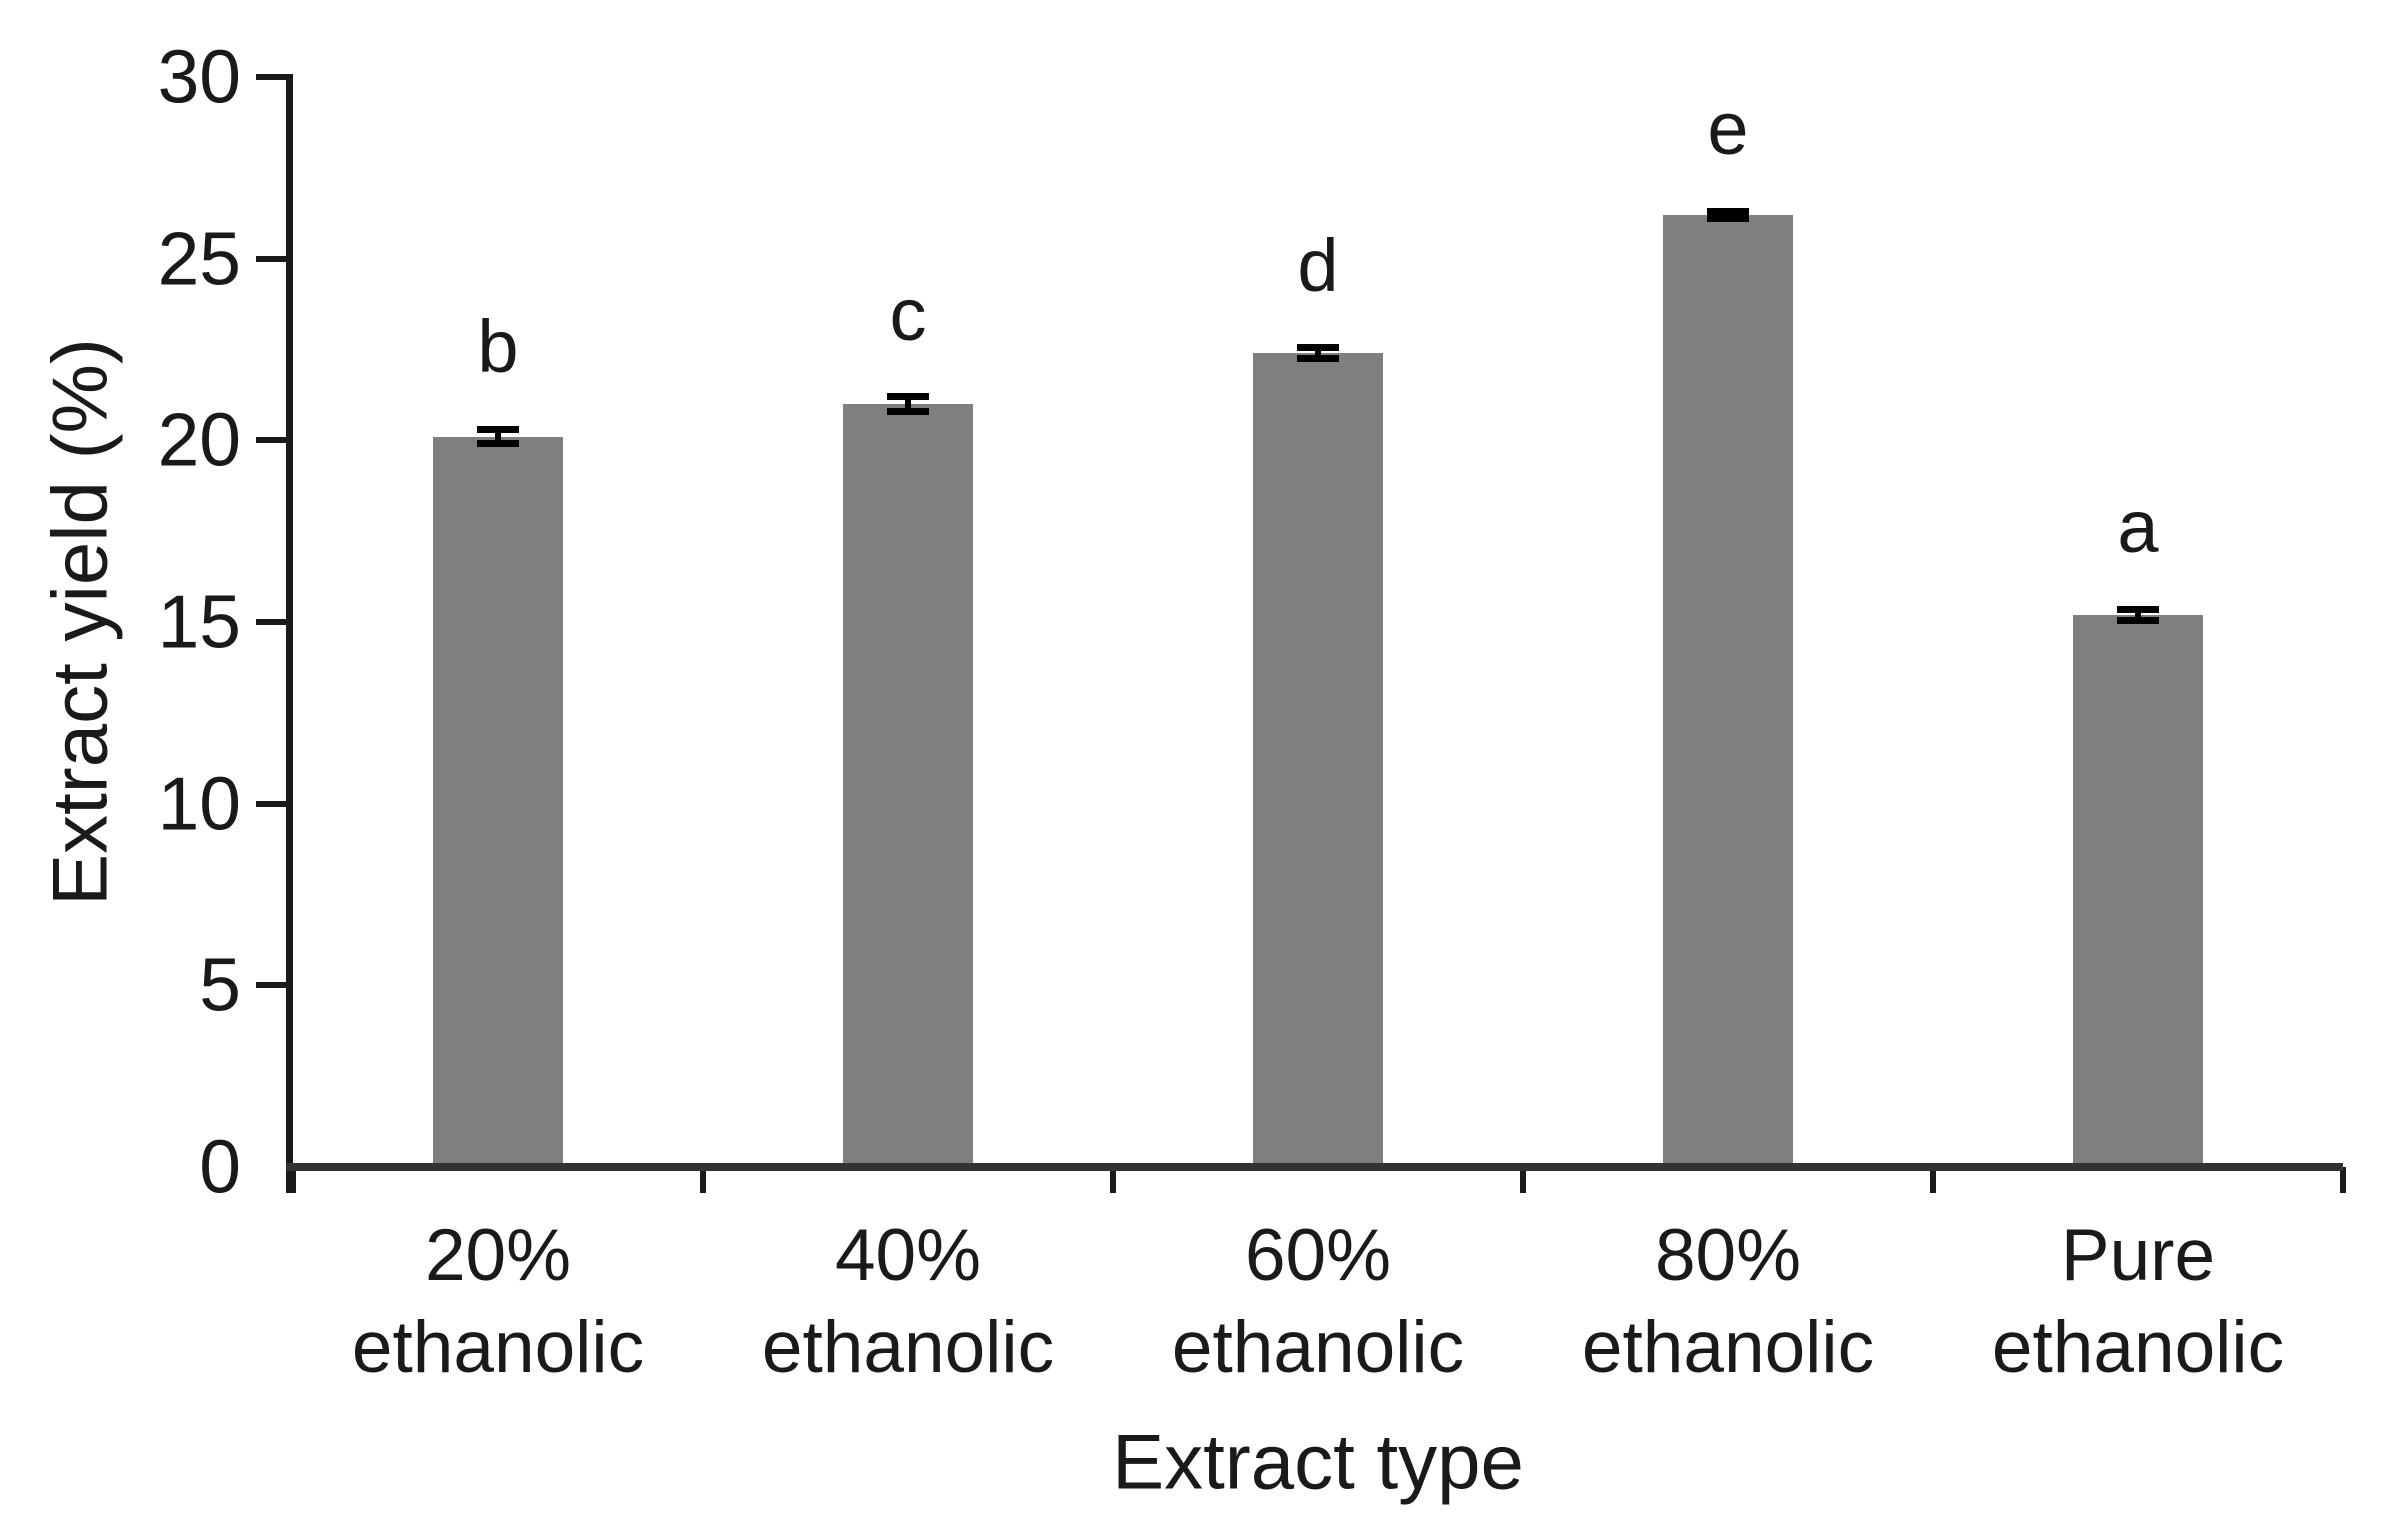 The width and height of the screenshot is (2400, 1529). I want to click on category-label: 80% ethanolic, so click(1728, 1302).